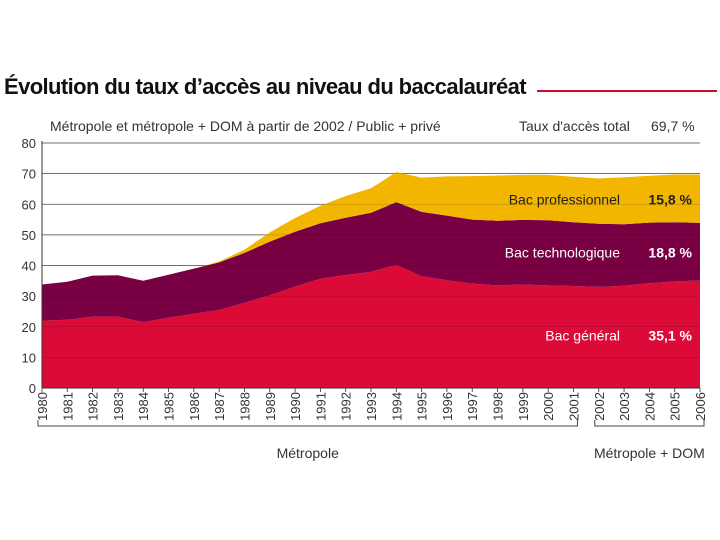 The height and width of the screenshot is (540, 720). Describe the element at coordinates (67, 406) in the screenshot. I see `x-tick-label-1981: 1981` at that location.